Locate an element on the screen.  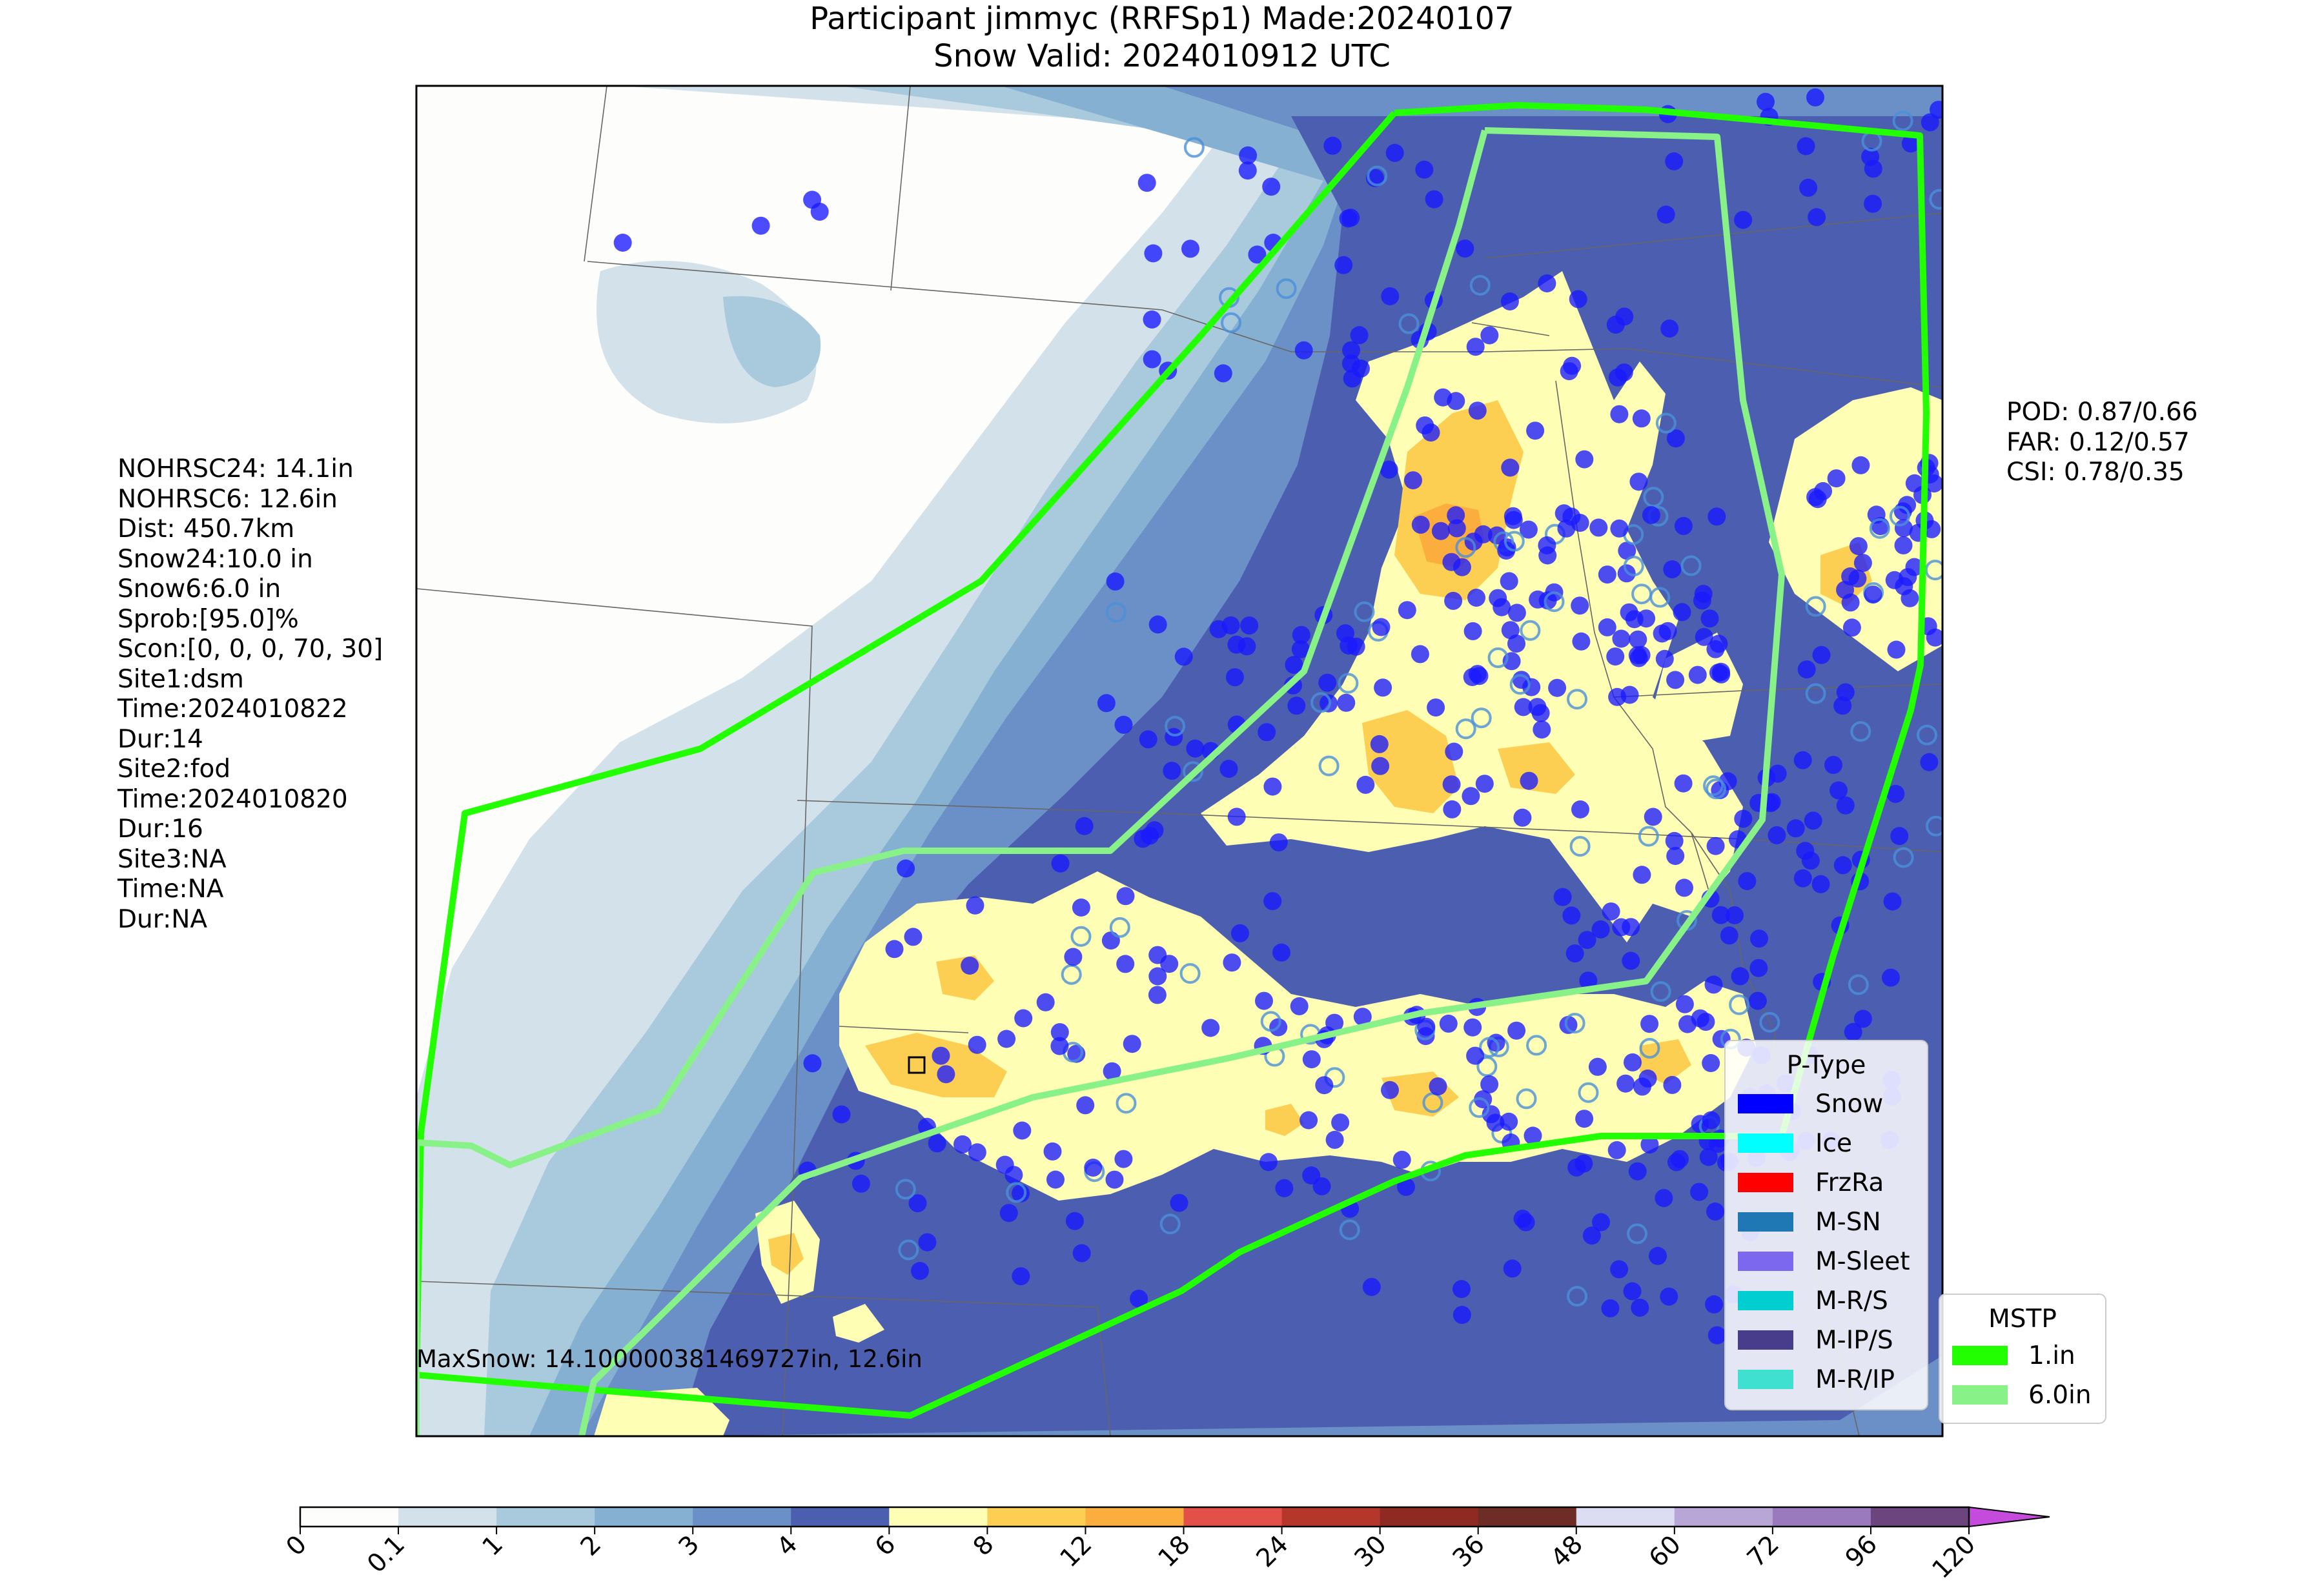
snow-contour-8-westb is located at coordinates (965, 977).